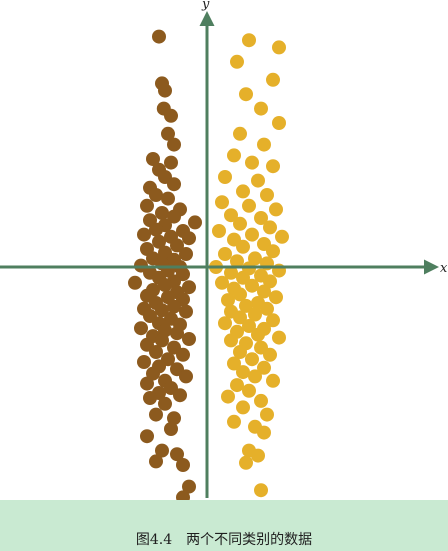 The height and width of the screenshot is (551, 448). What do you see at coordinates (224, 540) in the screenshot?
I see `figure-caption: 图4.4 两个不同类别的数据` at bounding box center [224, 540].